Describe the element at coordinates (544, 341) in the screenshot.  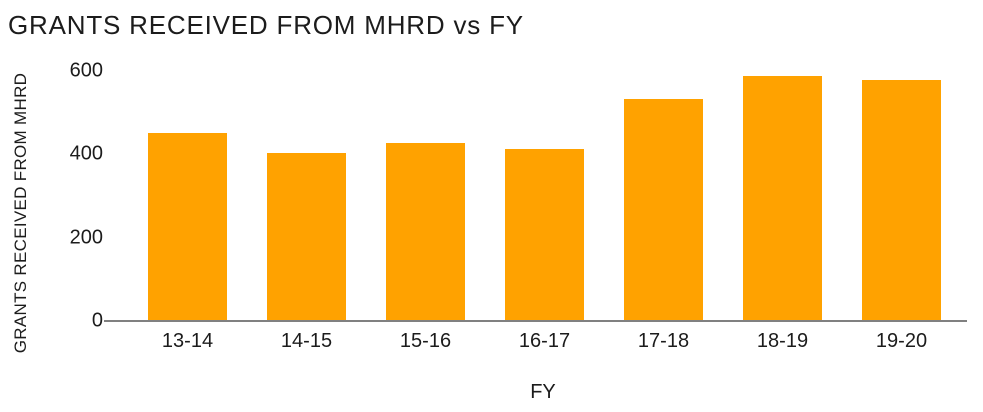
I see `x-tick-label: 16-17` at that location.